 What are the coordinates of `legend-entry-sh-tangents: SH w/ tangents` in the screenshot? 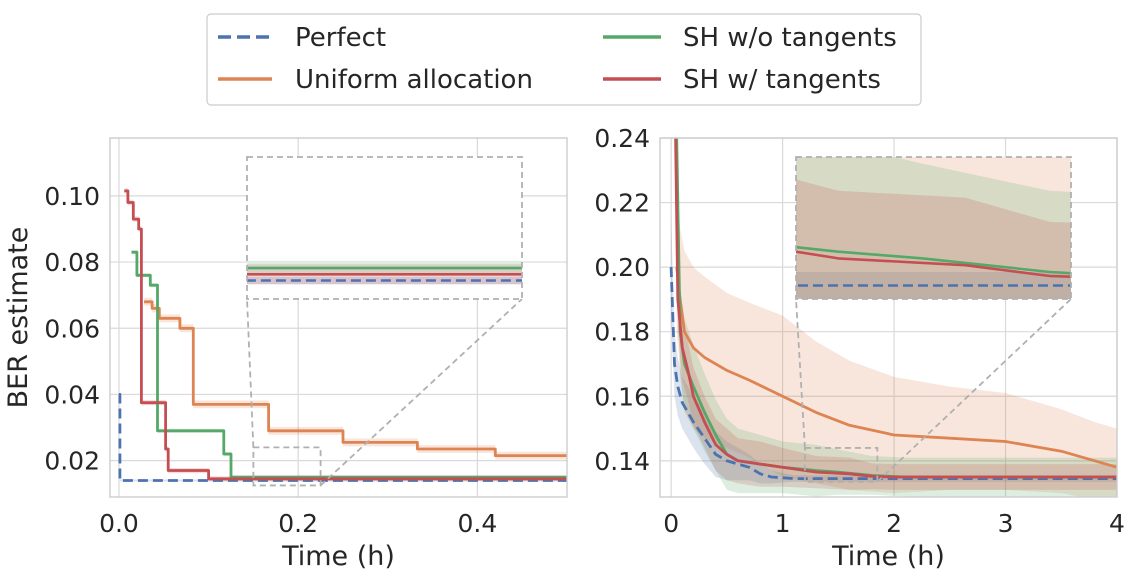 It's located at (742, 80).